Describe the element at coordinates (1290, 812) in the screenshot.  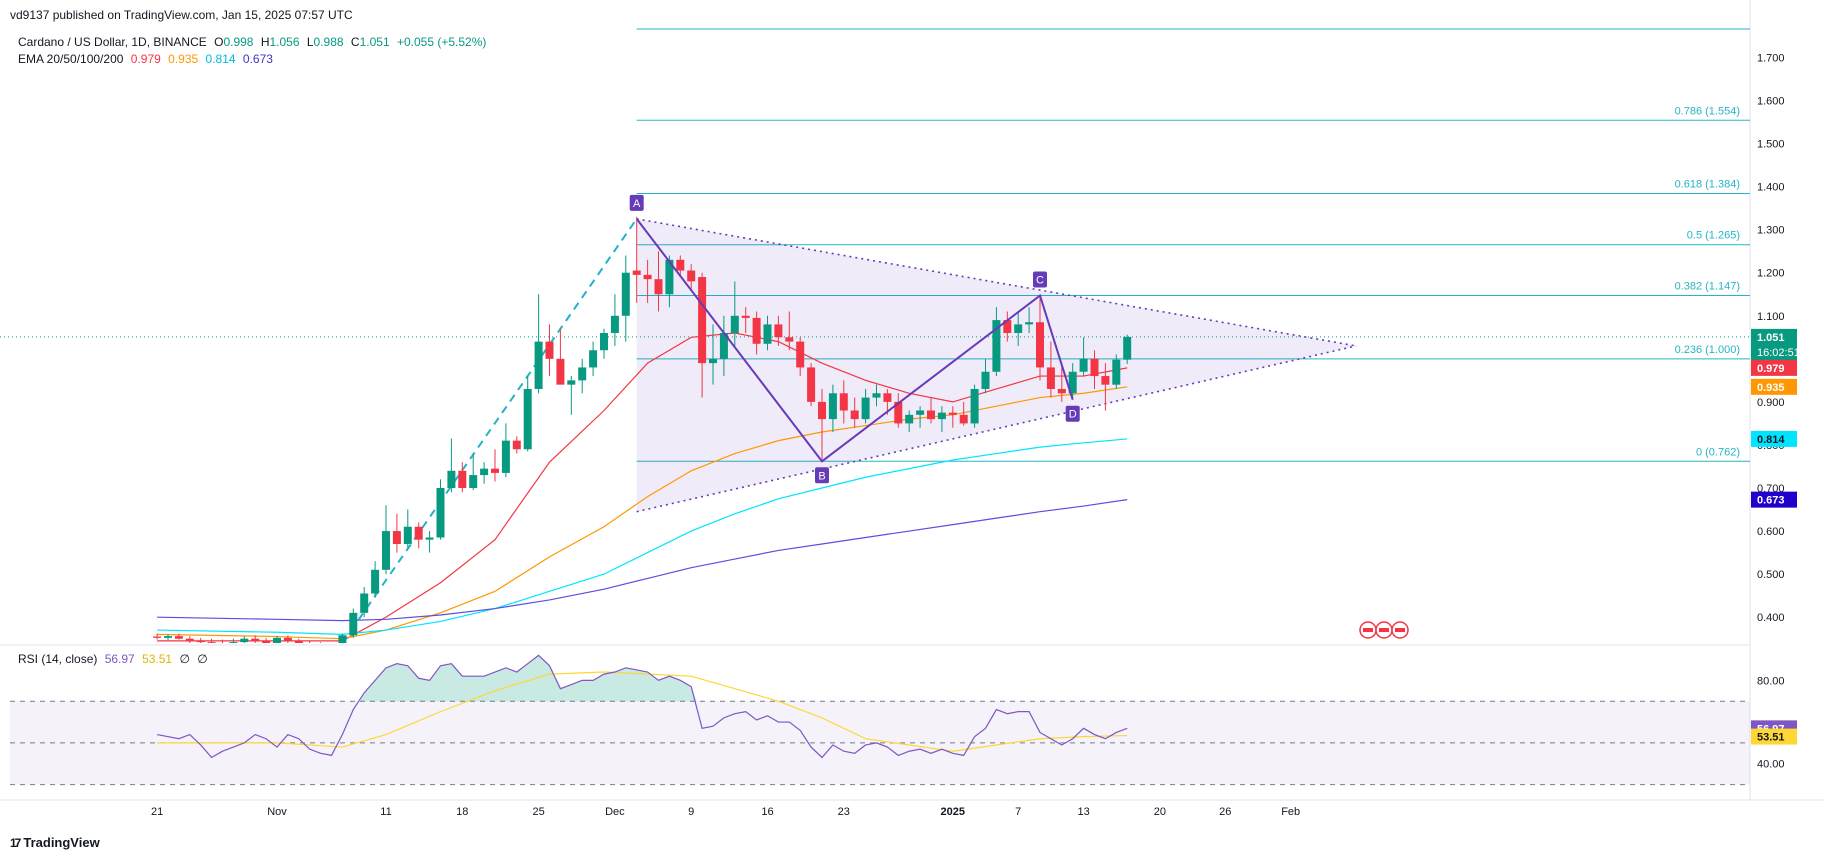
I see `time-tick-label: Feb` at that location.